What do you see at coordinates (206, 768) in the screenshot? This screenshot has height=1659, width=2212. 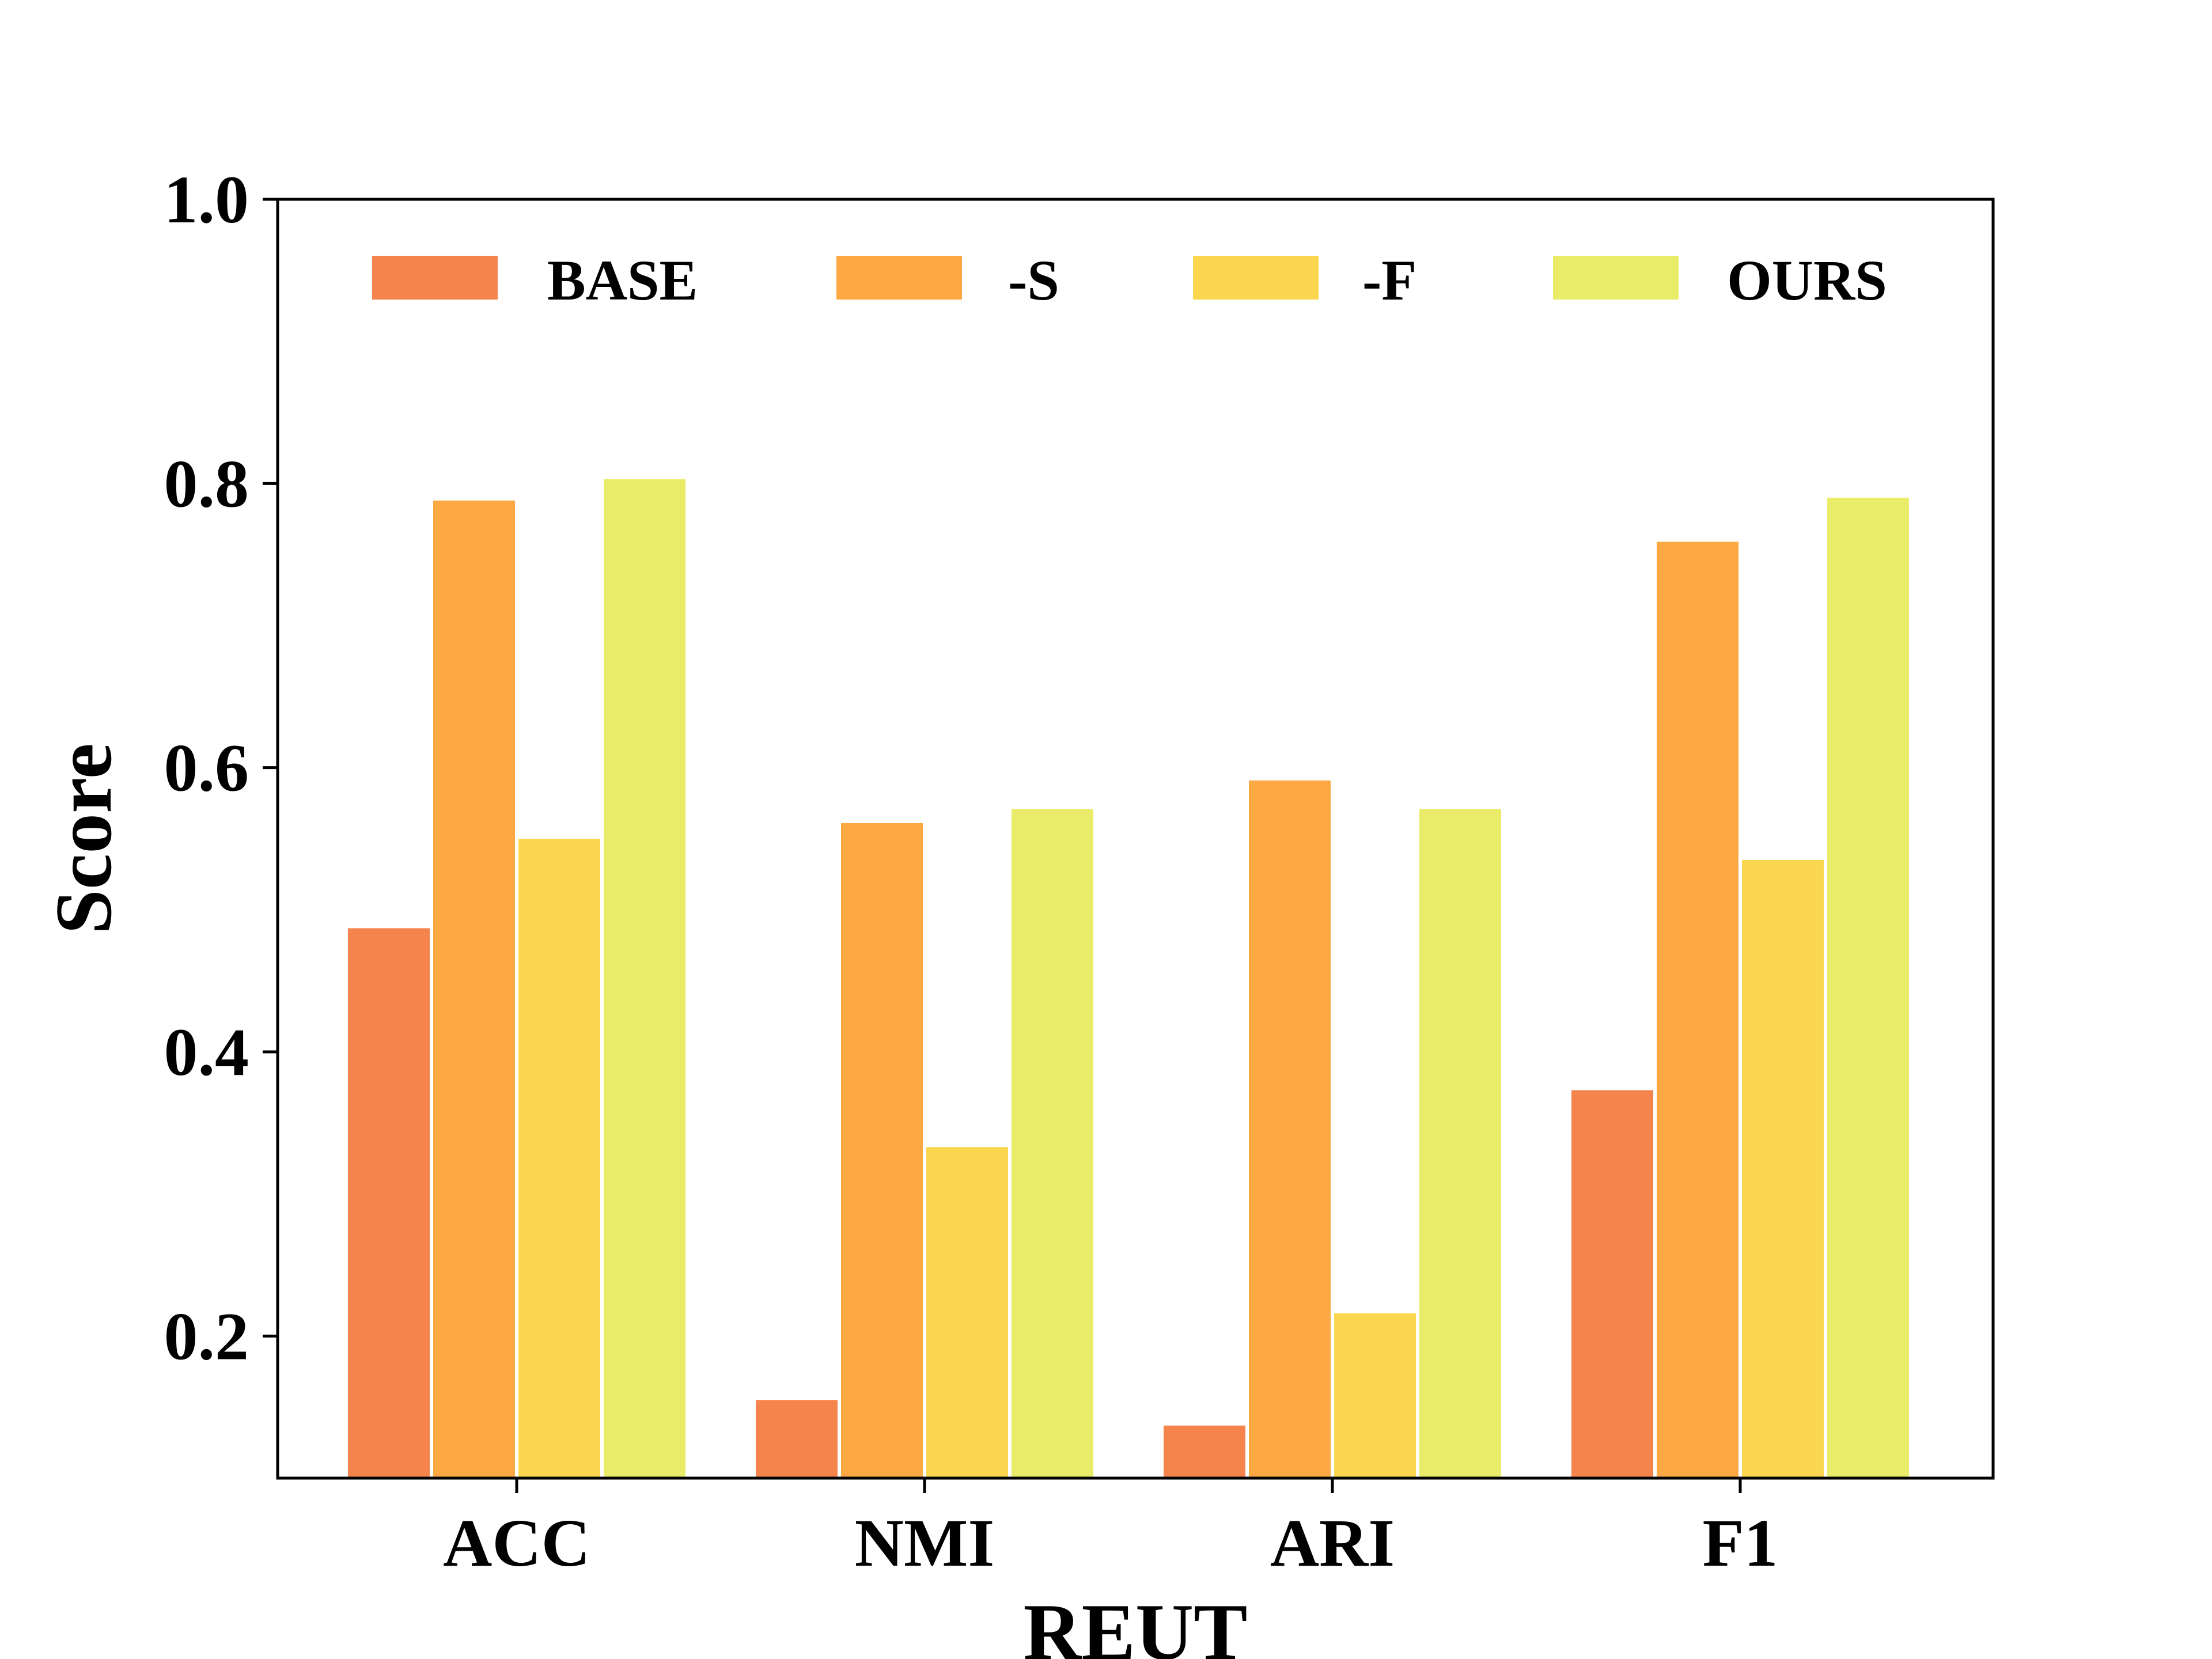 I see `y-tick-label: 0.6` at bounding box center [206, 768].